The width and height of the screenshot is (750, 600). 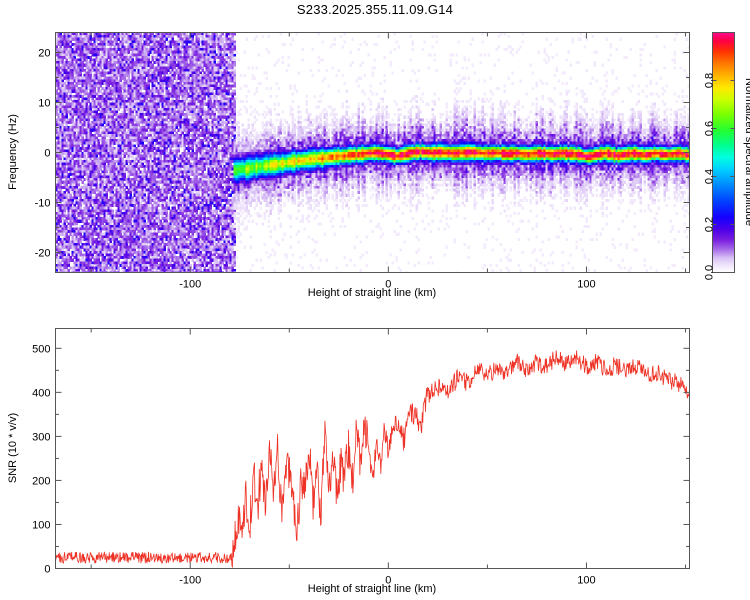 I want to click on snr-xtick-label: 100, so click(x=586, y=581).